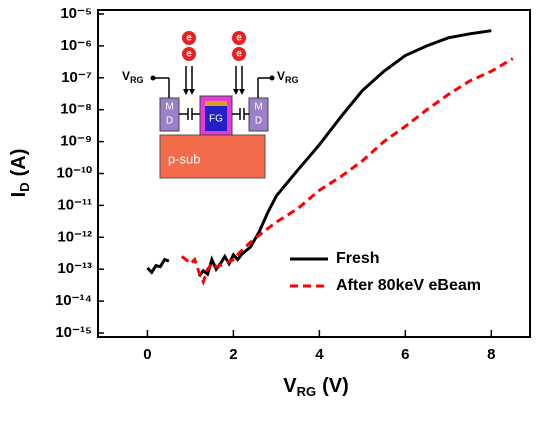 The image size is (540, 423). I want to click on y-tick-label: 10⁻⁹, so click(76, 141).